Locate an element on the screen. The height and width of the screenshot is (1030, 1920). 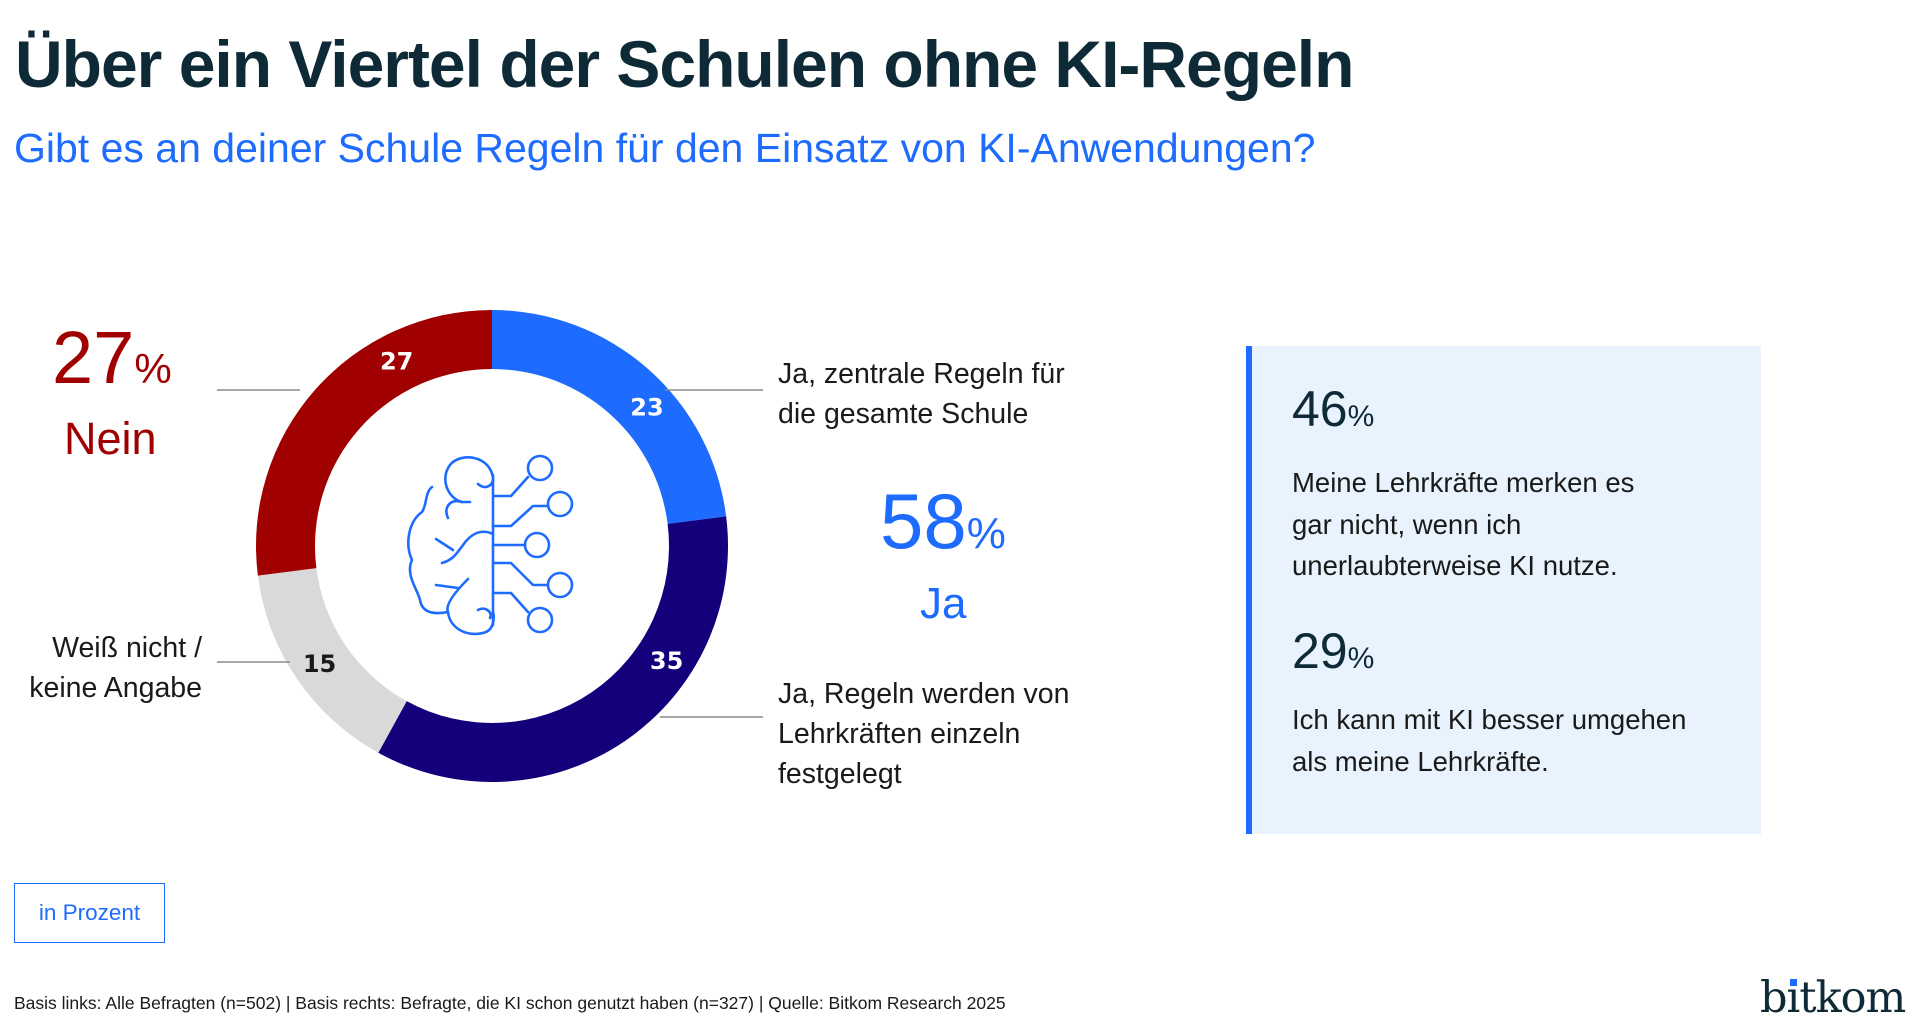
donut-value-label-ja_lehrkraefte: 35 is located at coordinates (666, 661).